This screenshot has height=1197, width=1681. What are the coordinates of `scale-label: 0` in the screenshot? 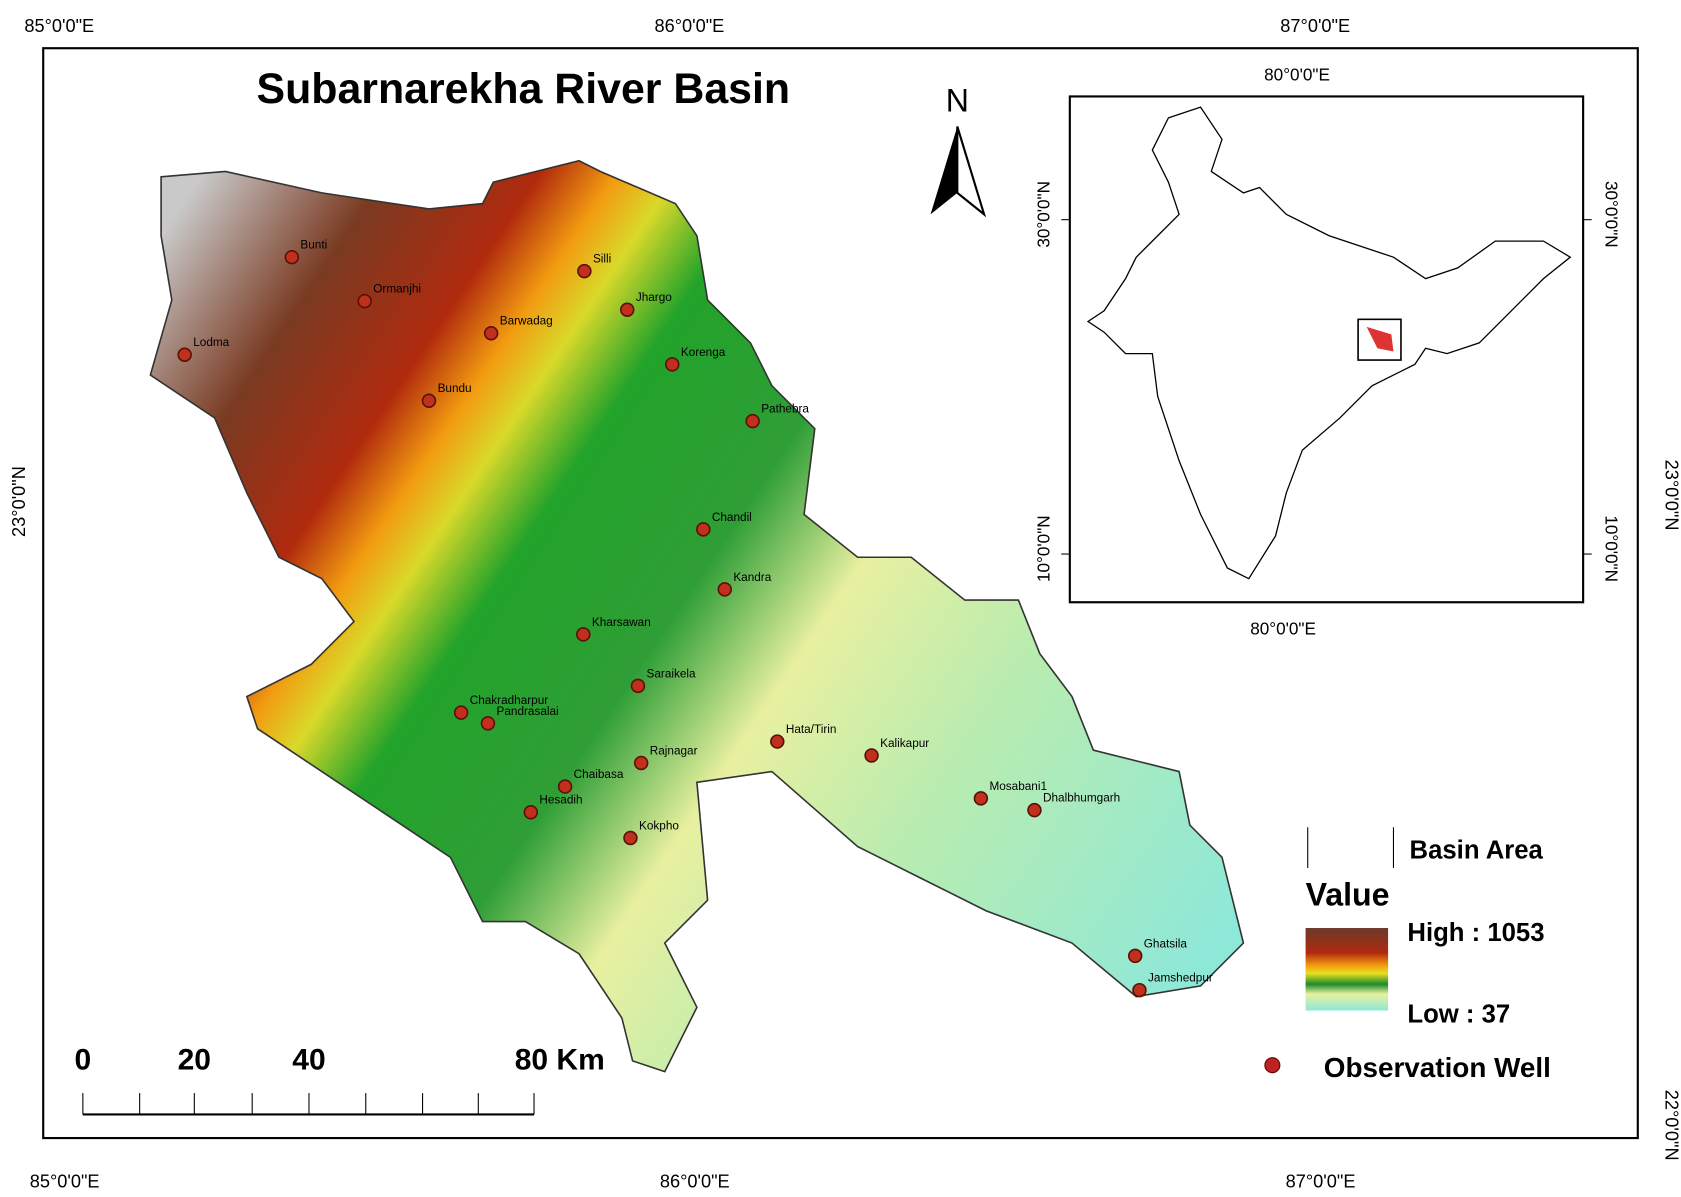 It's located at (83, 1059).